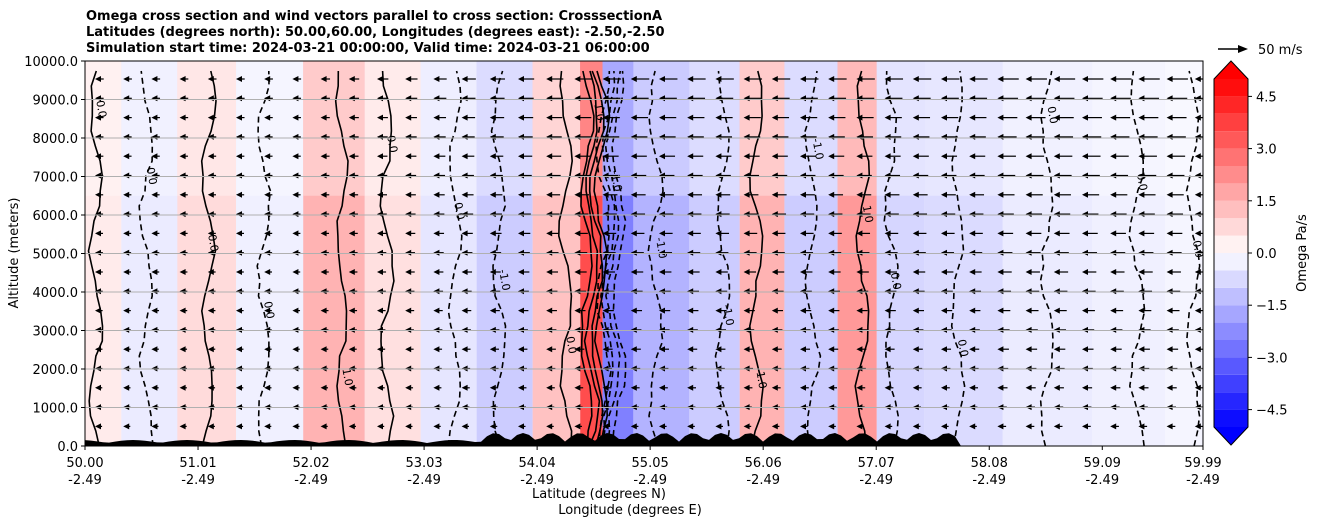 This screenshot has width=1320, height=526. I want to click on contour-line, so click(208, 258).